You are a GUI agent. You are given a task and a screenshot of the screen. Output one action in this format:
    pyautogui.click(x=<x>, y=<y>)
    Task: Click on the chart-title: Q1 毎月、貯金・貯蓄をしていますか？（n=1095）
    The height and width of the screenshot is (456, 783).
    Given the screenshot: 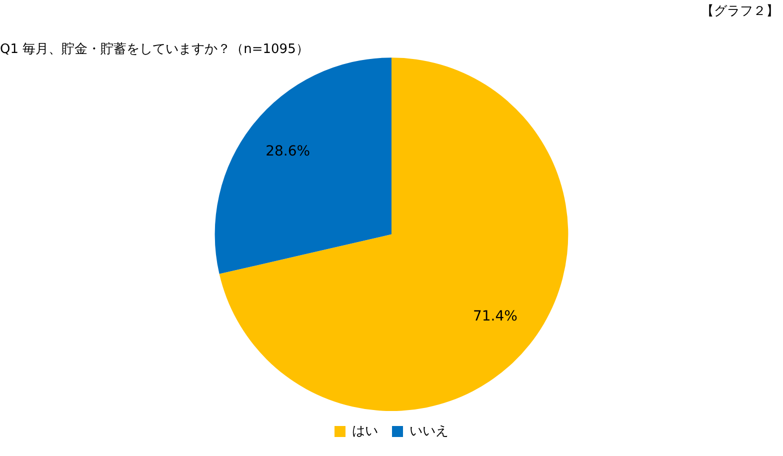 What is the action you would take?
    pyautogui.click(x=154, y=50)
    